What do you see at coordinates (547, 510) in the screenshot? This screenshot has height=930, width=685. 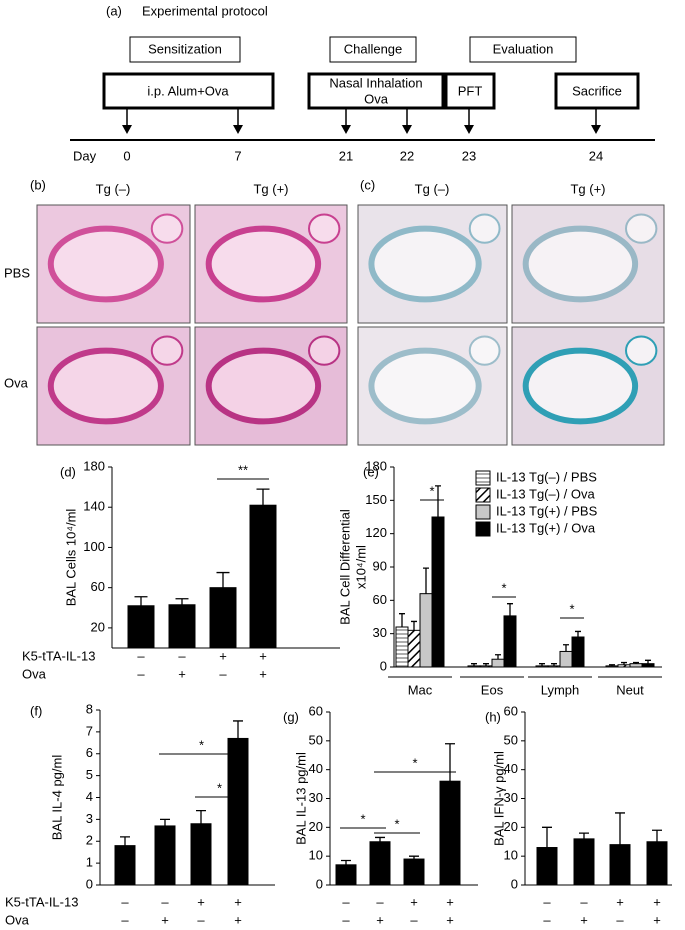 I see `legend-label: IL-13 Tg(+) / PBS` at bounding box center [547, 510].